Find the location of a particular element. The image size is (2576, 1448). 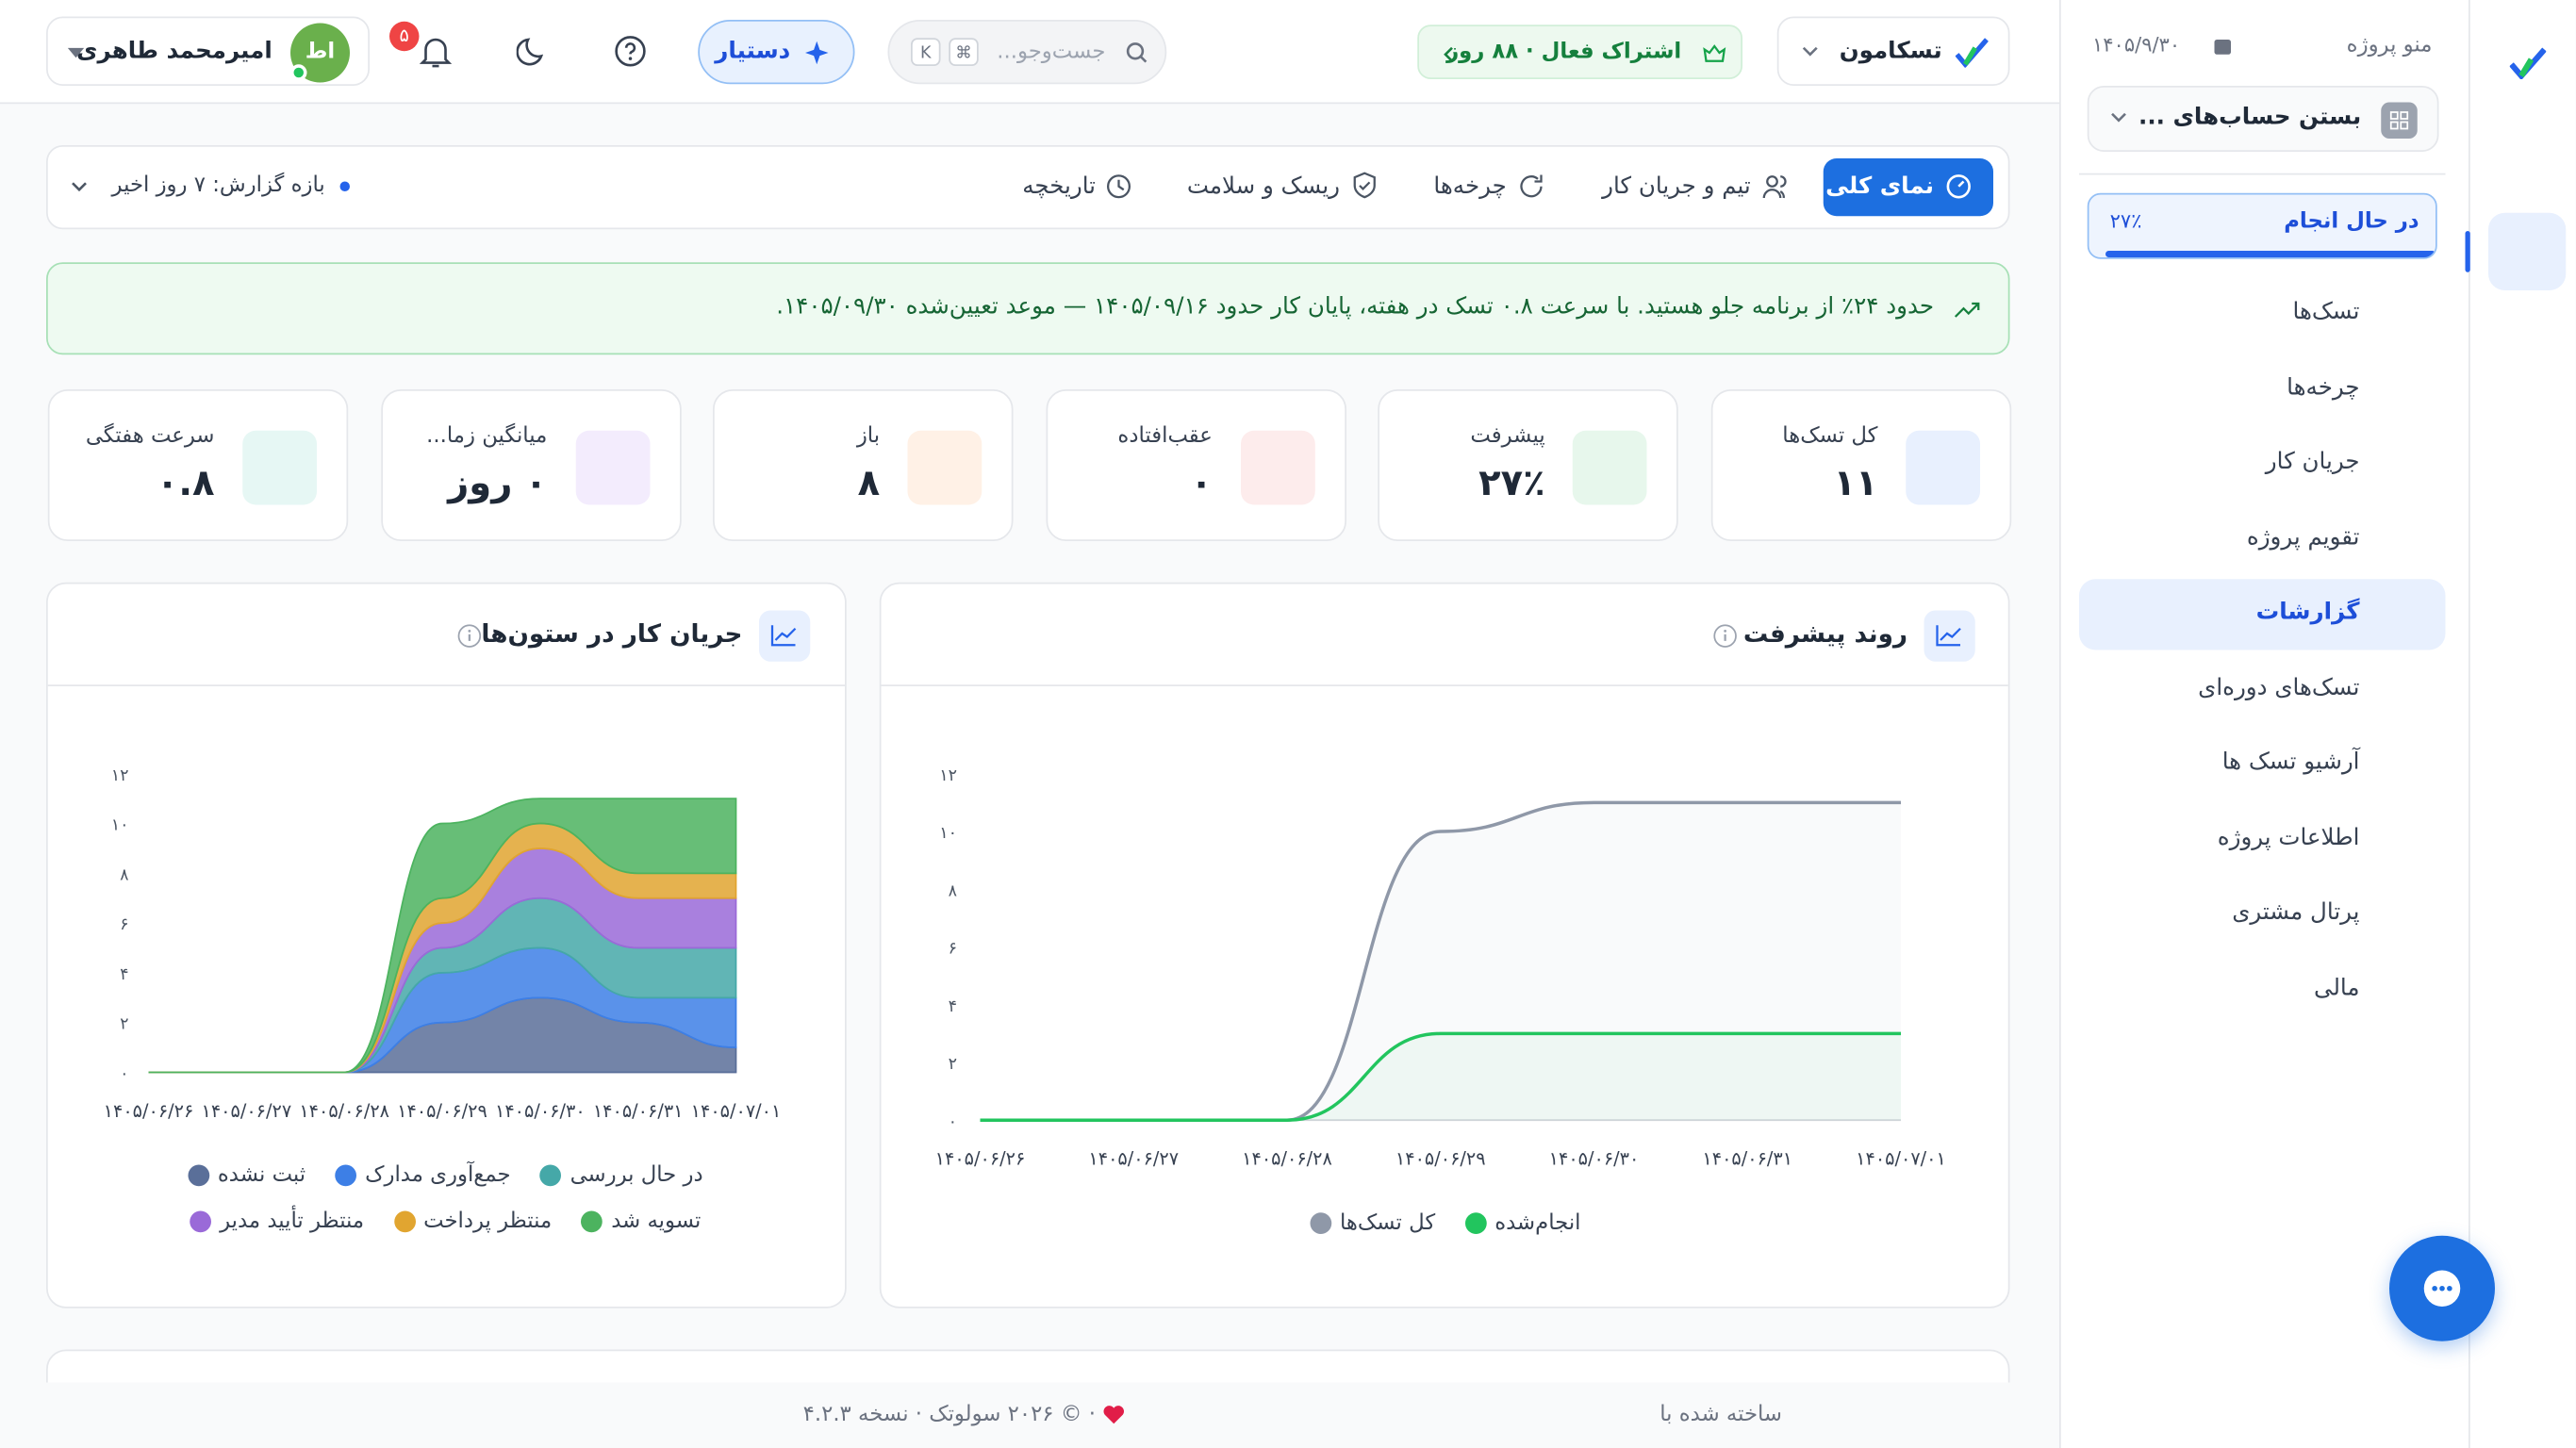

kpi-card: باز ۸ is located at coordinates (863, 465).